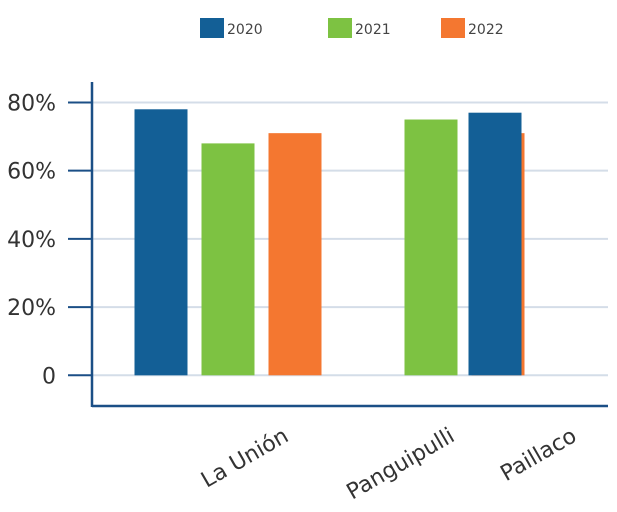 The image size is (617, 512). Describe the element at coordinates (373, 30) in the screenshot. I see `legend-label-2021: 2021` at that location.